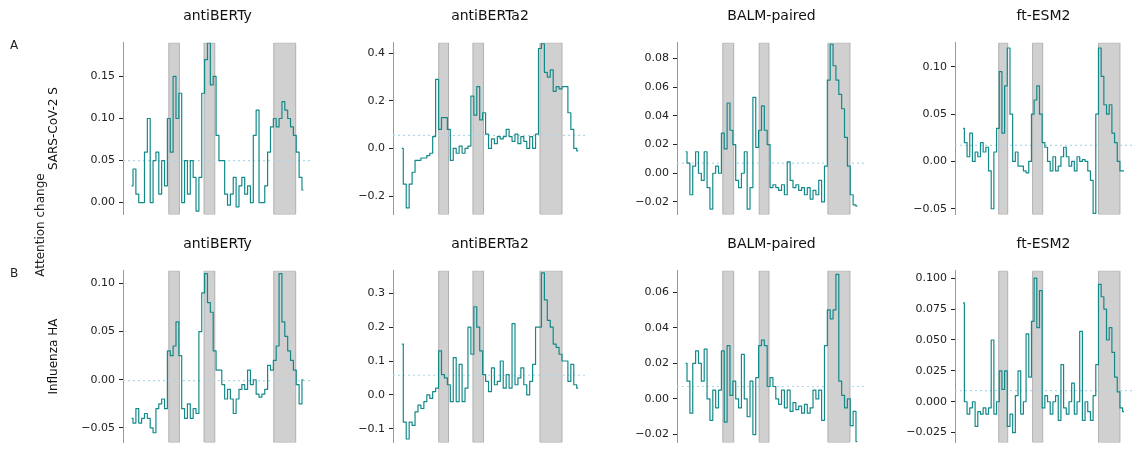  What do you see at coordinates (931, 308) in the screenshot?
I see `y-tick-label: 0.075` at bounding box center [931, 308].